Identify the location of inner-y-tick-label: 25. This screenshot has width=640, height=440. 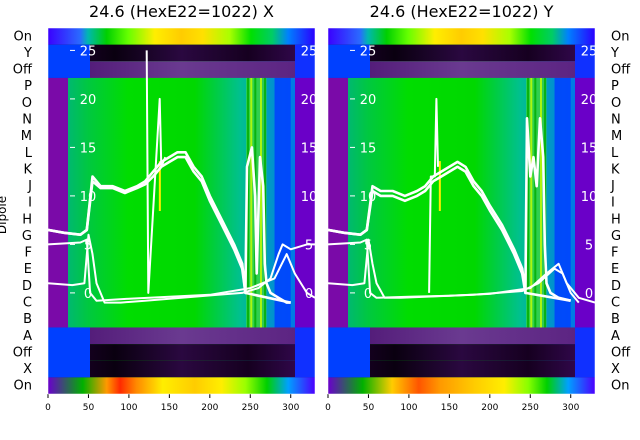
(368, 51).